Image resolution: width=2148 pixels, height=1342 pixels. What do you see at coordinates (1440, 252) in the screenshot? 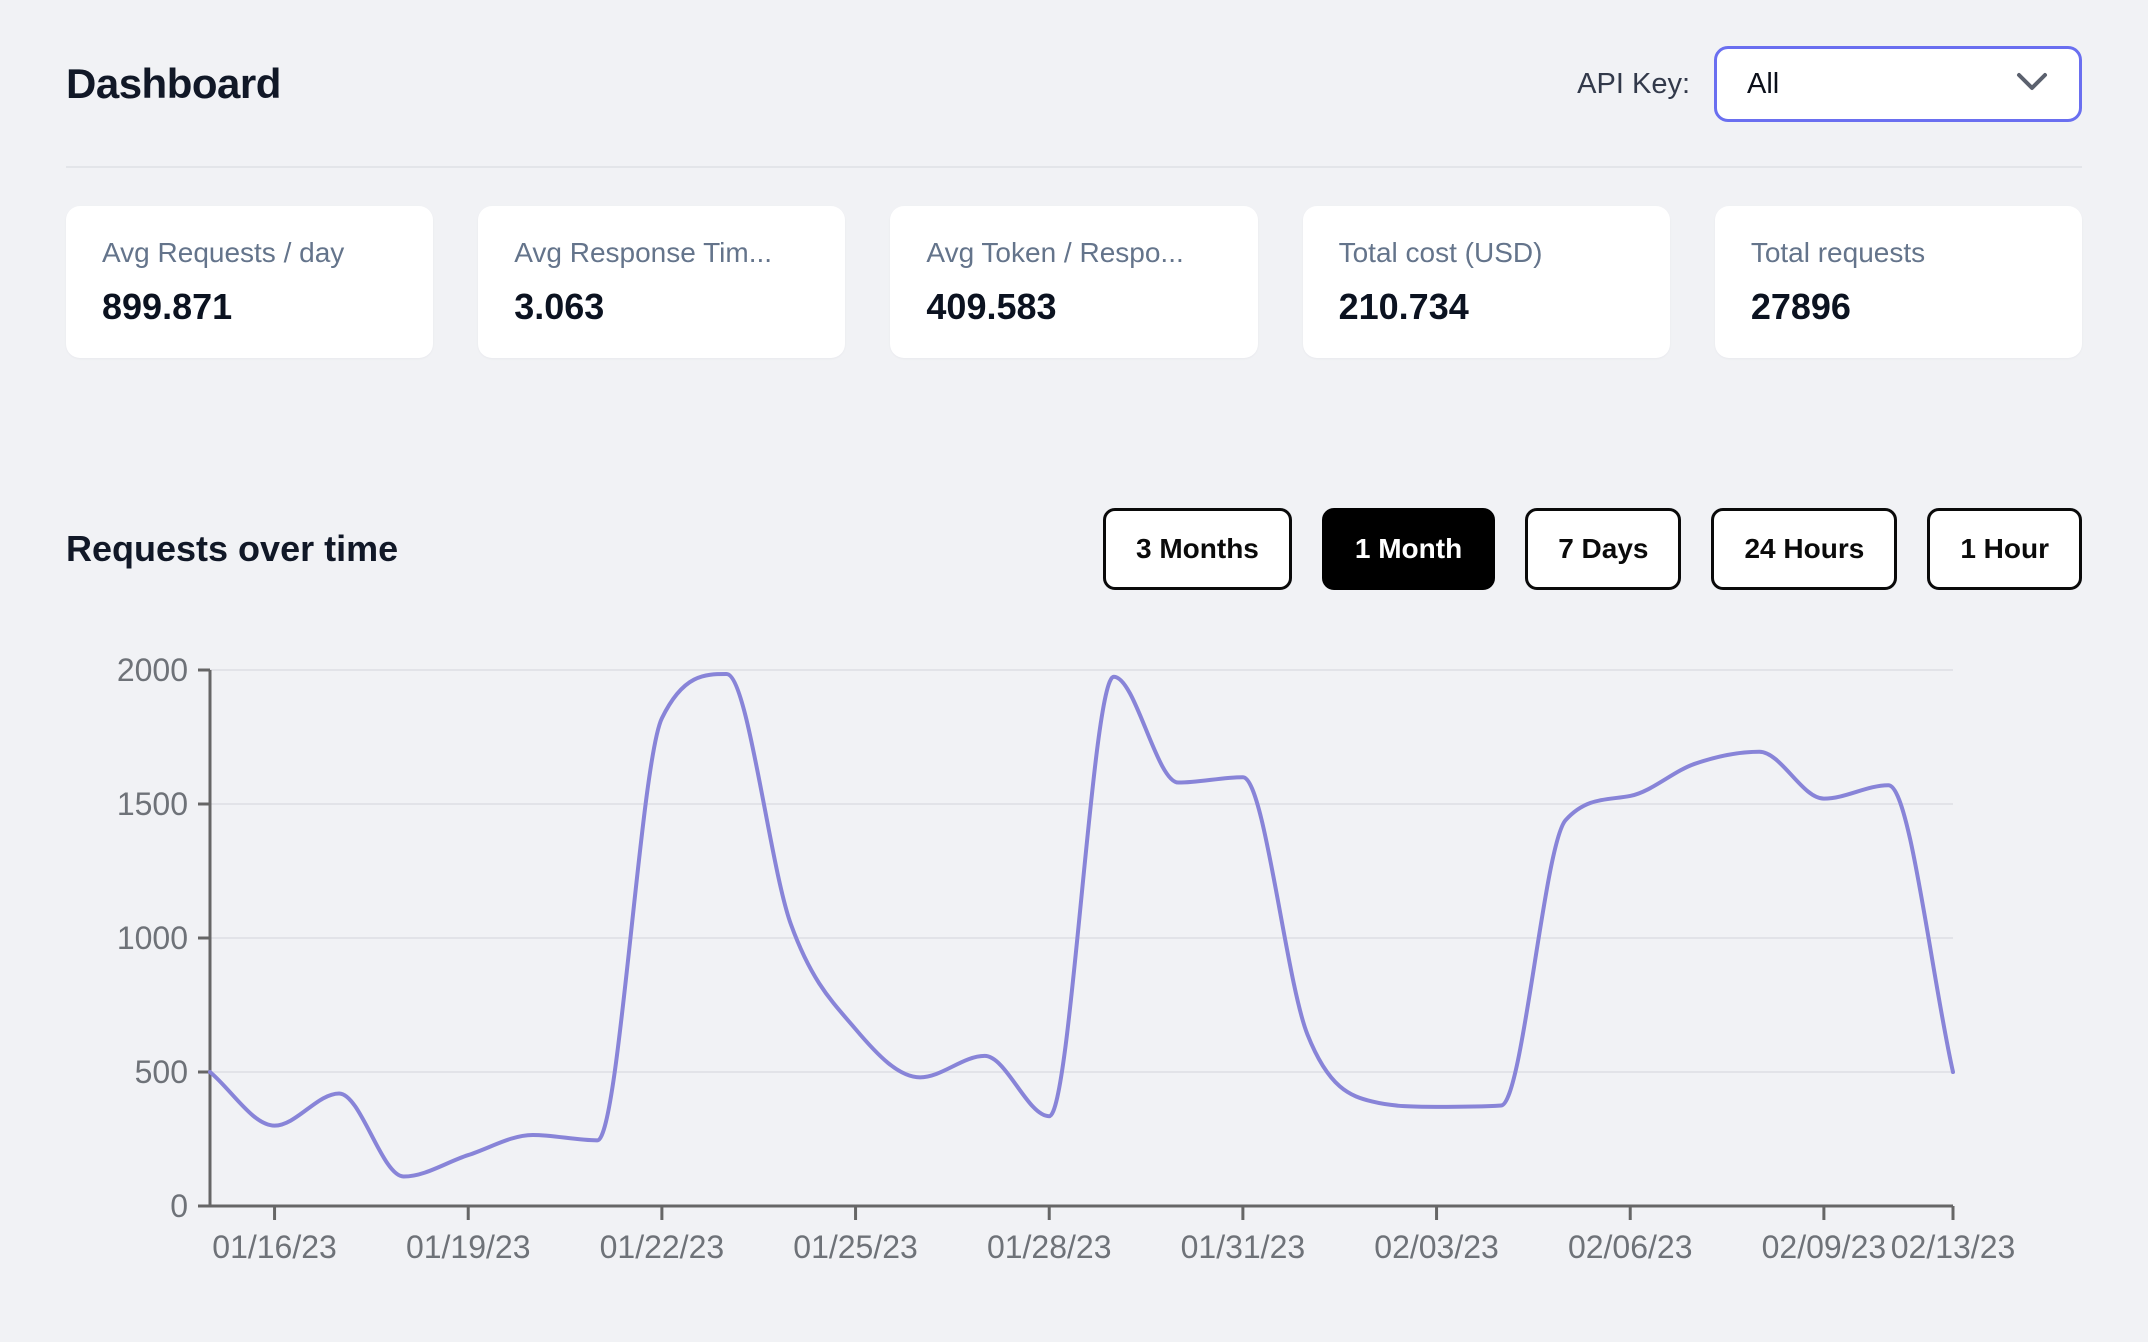
I see `stat-label: Total cost (USD)` at bounding box center [1440, 252].